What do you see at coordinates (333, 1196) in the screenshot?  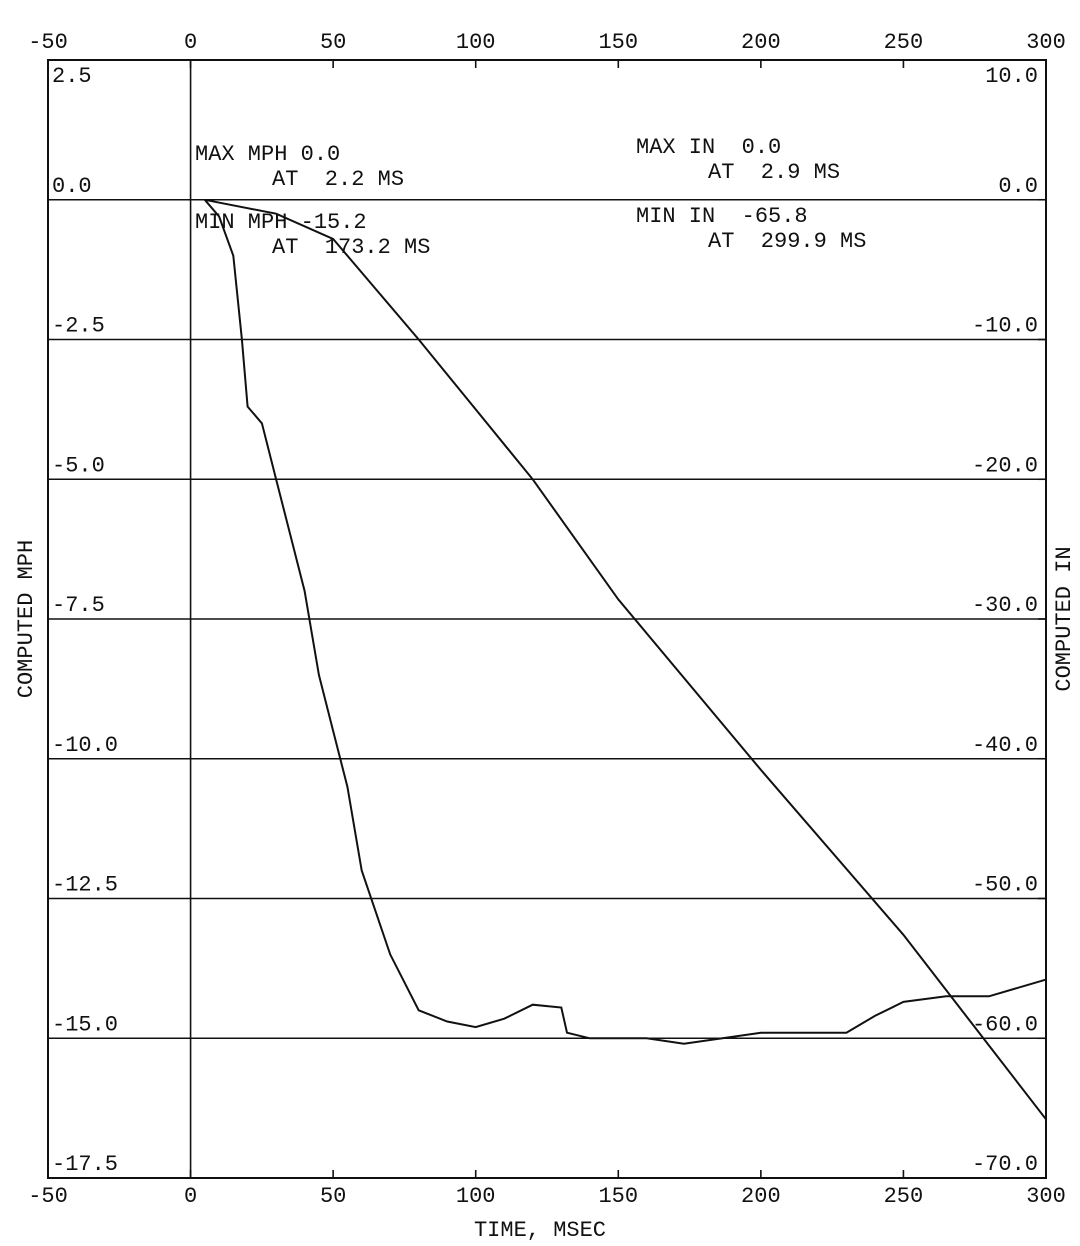 I see `x-tick-label: 50` at bounding box center [333, 1196].